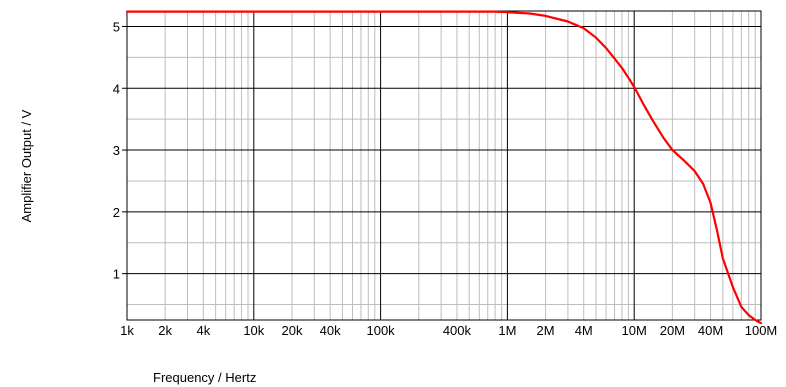  Describe the element at coordinates (710, 330) in the screenshot. I see `x-tick-label: 40M` at that location.